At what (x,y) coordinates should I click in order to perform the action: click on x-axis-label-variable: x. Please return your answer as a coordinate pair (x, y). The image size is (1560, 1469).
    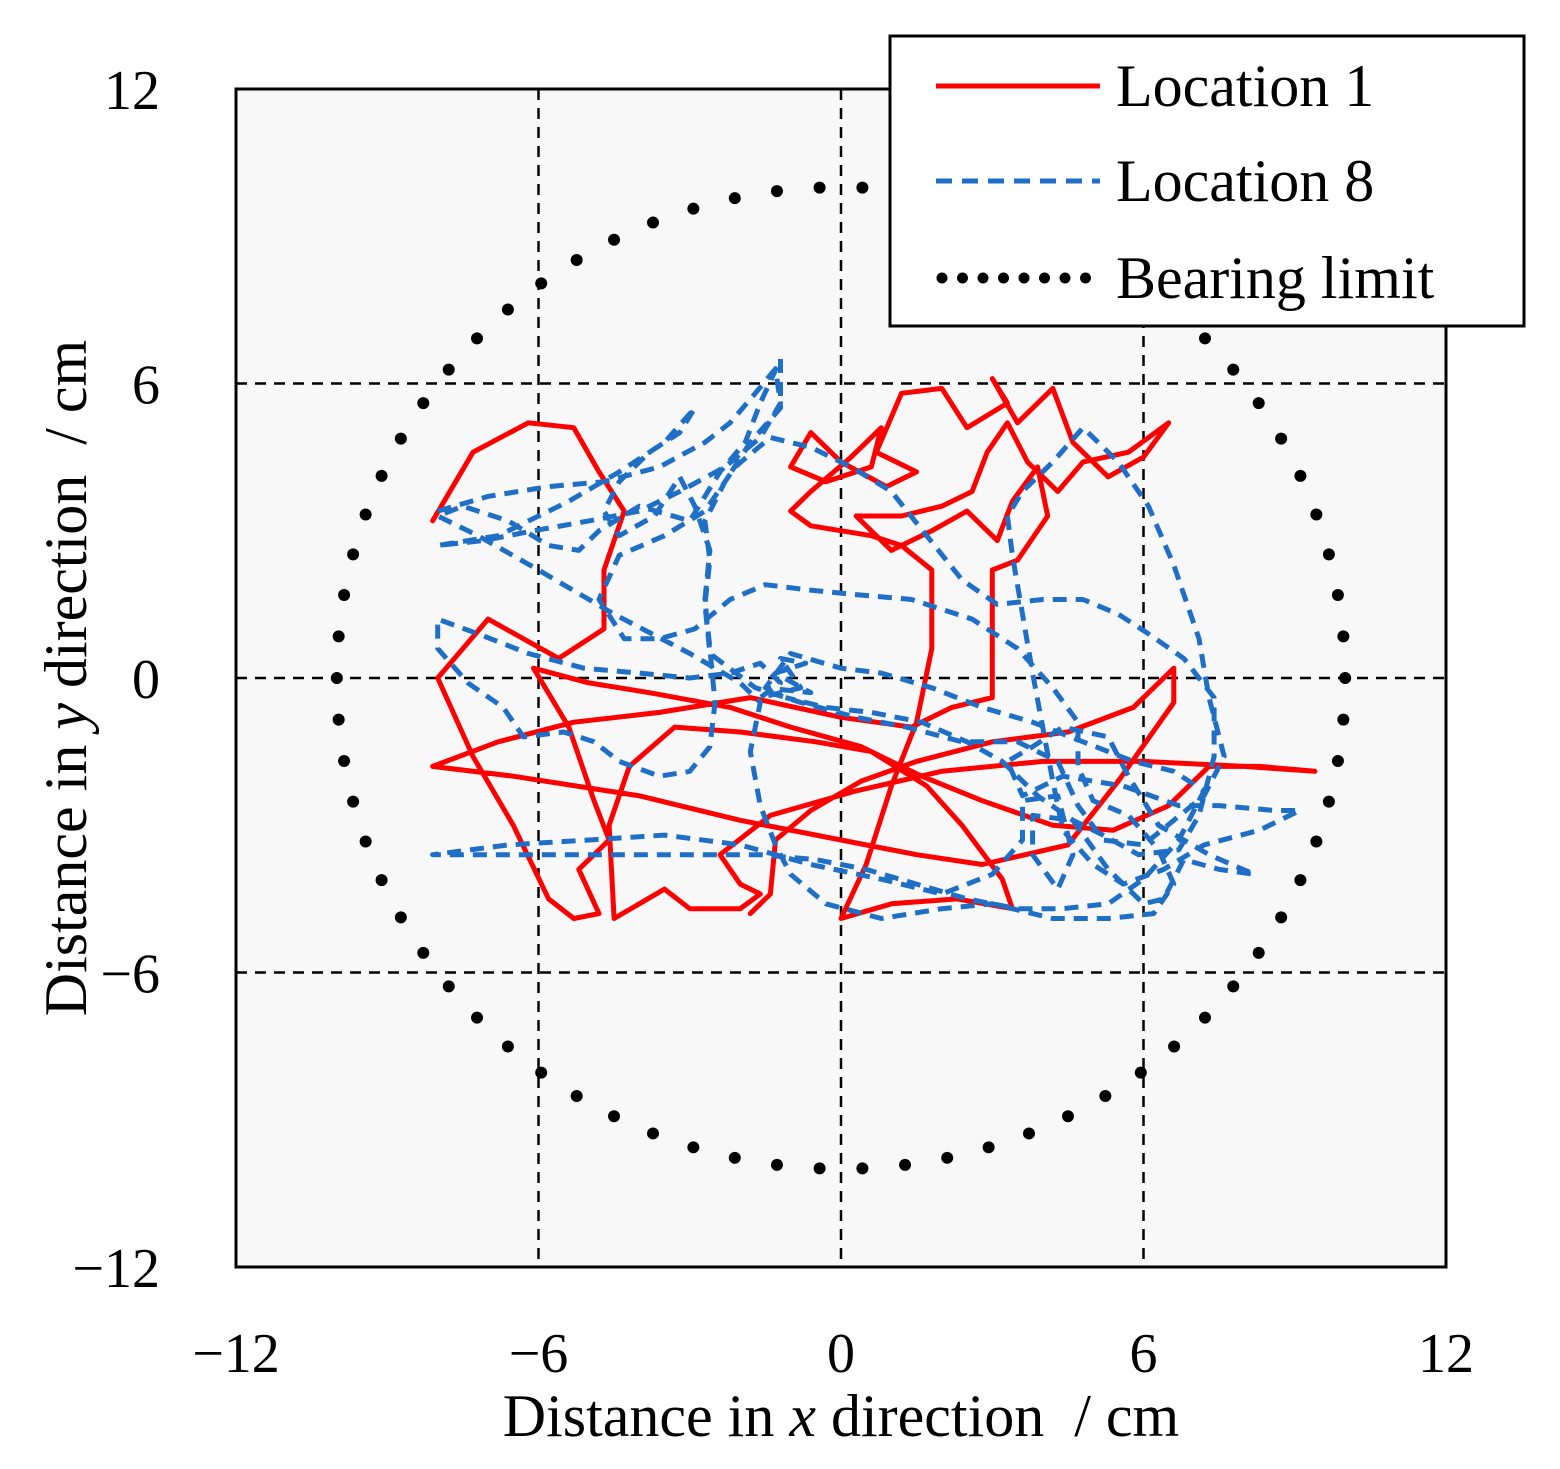
    Looking at the image, I should click on (802, 1416).